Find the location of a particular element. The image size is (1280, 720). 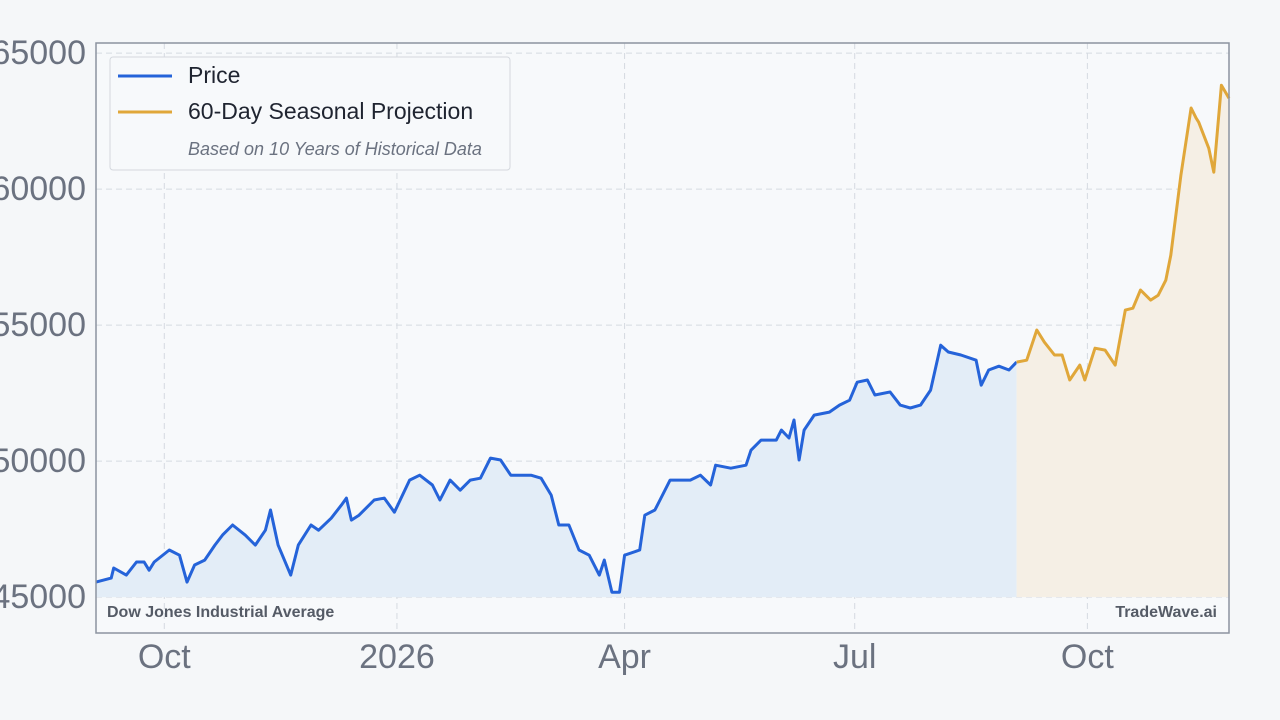

legend-label: 60-Day Seasonal Projection is located at coordinates (330, 111).